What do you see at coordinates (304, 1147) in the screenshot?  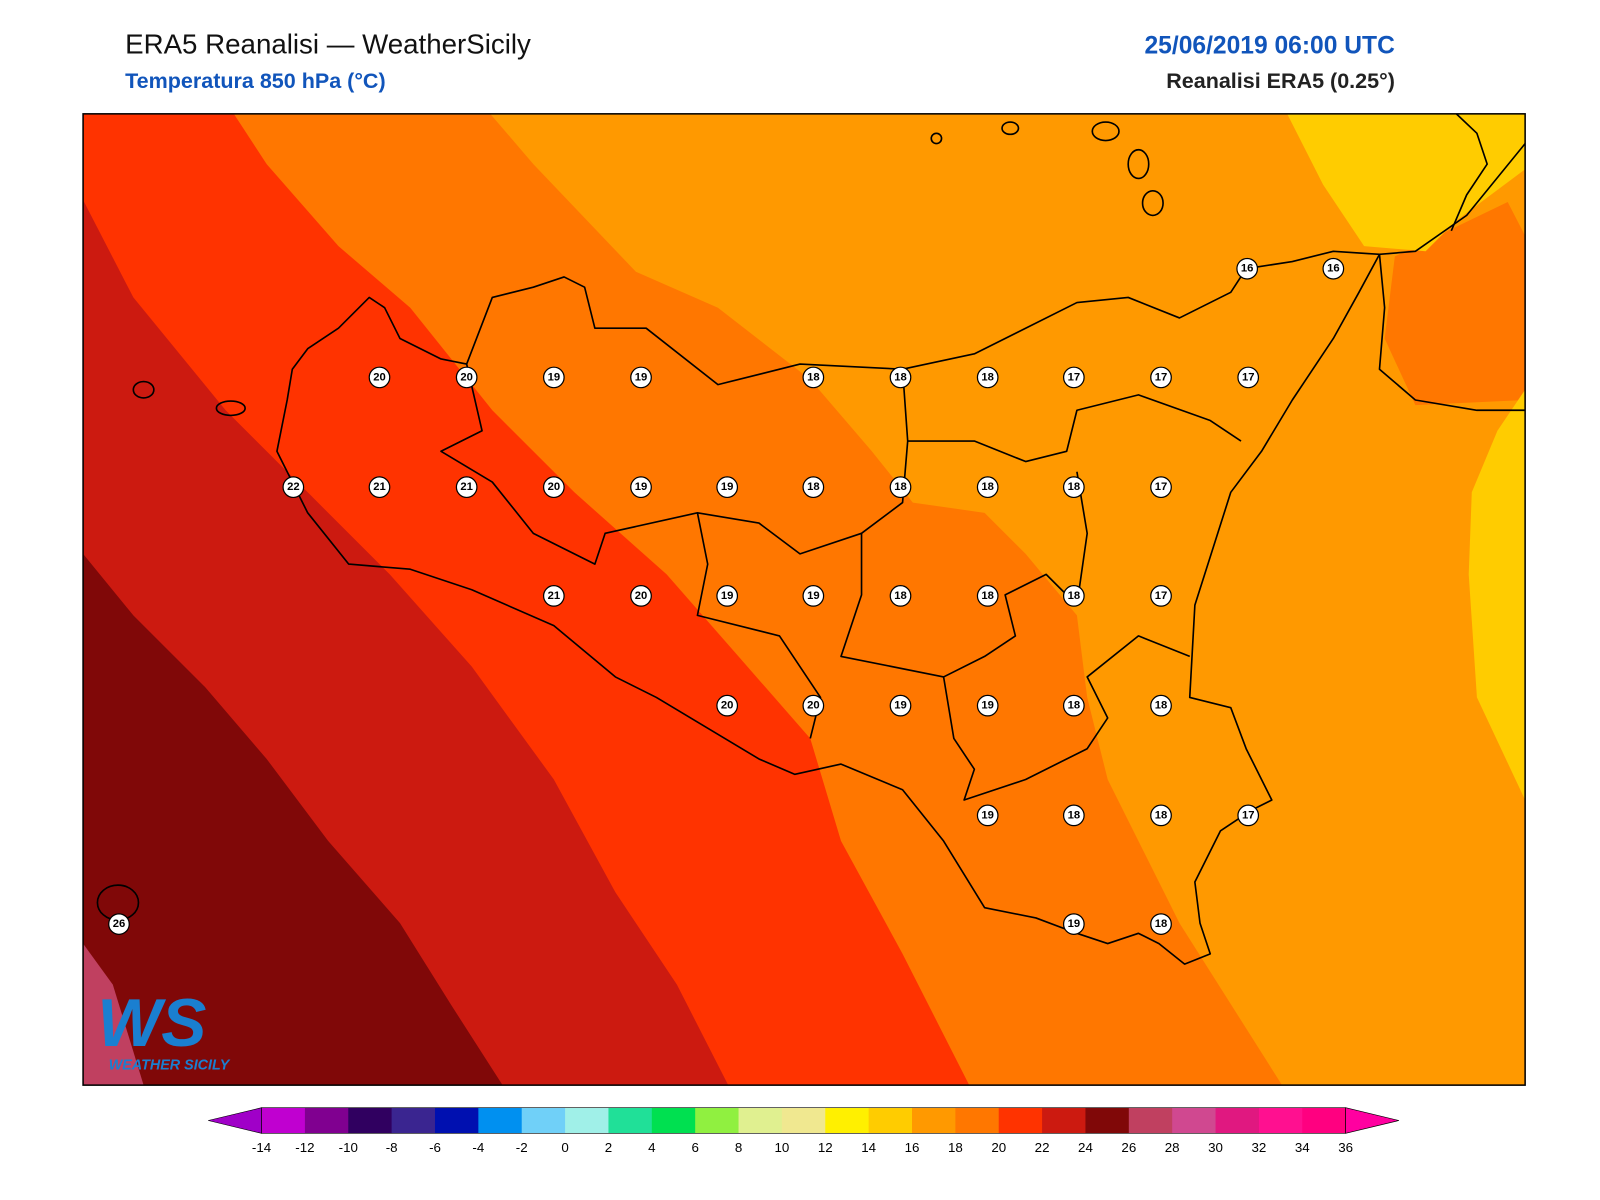 I see `colorbar-tick-label: -12` at bounding box center [304, 1147].